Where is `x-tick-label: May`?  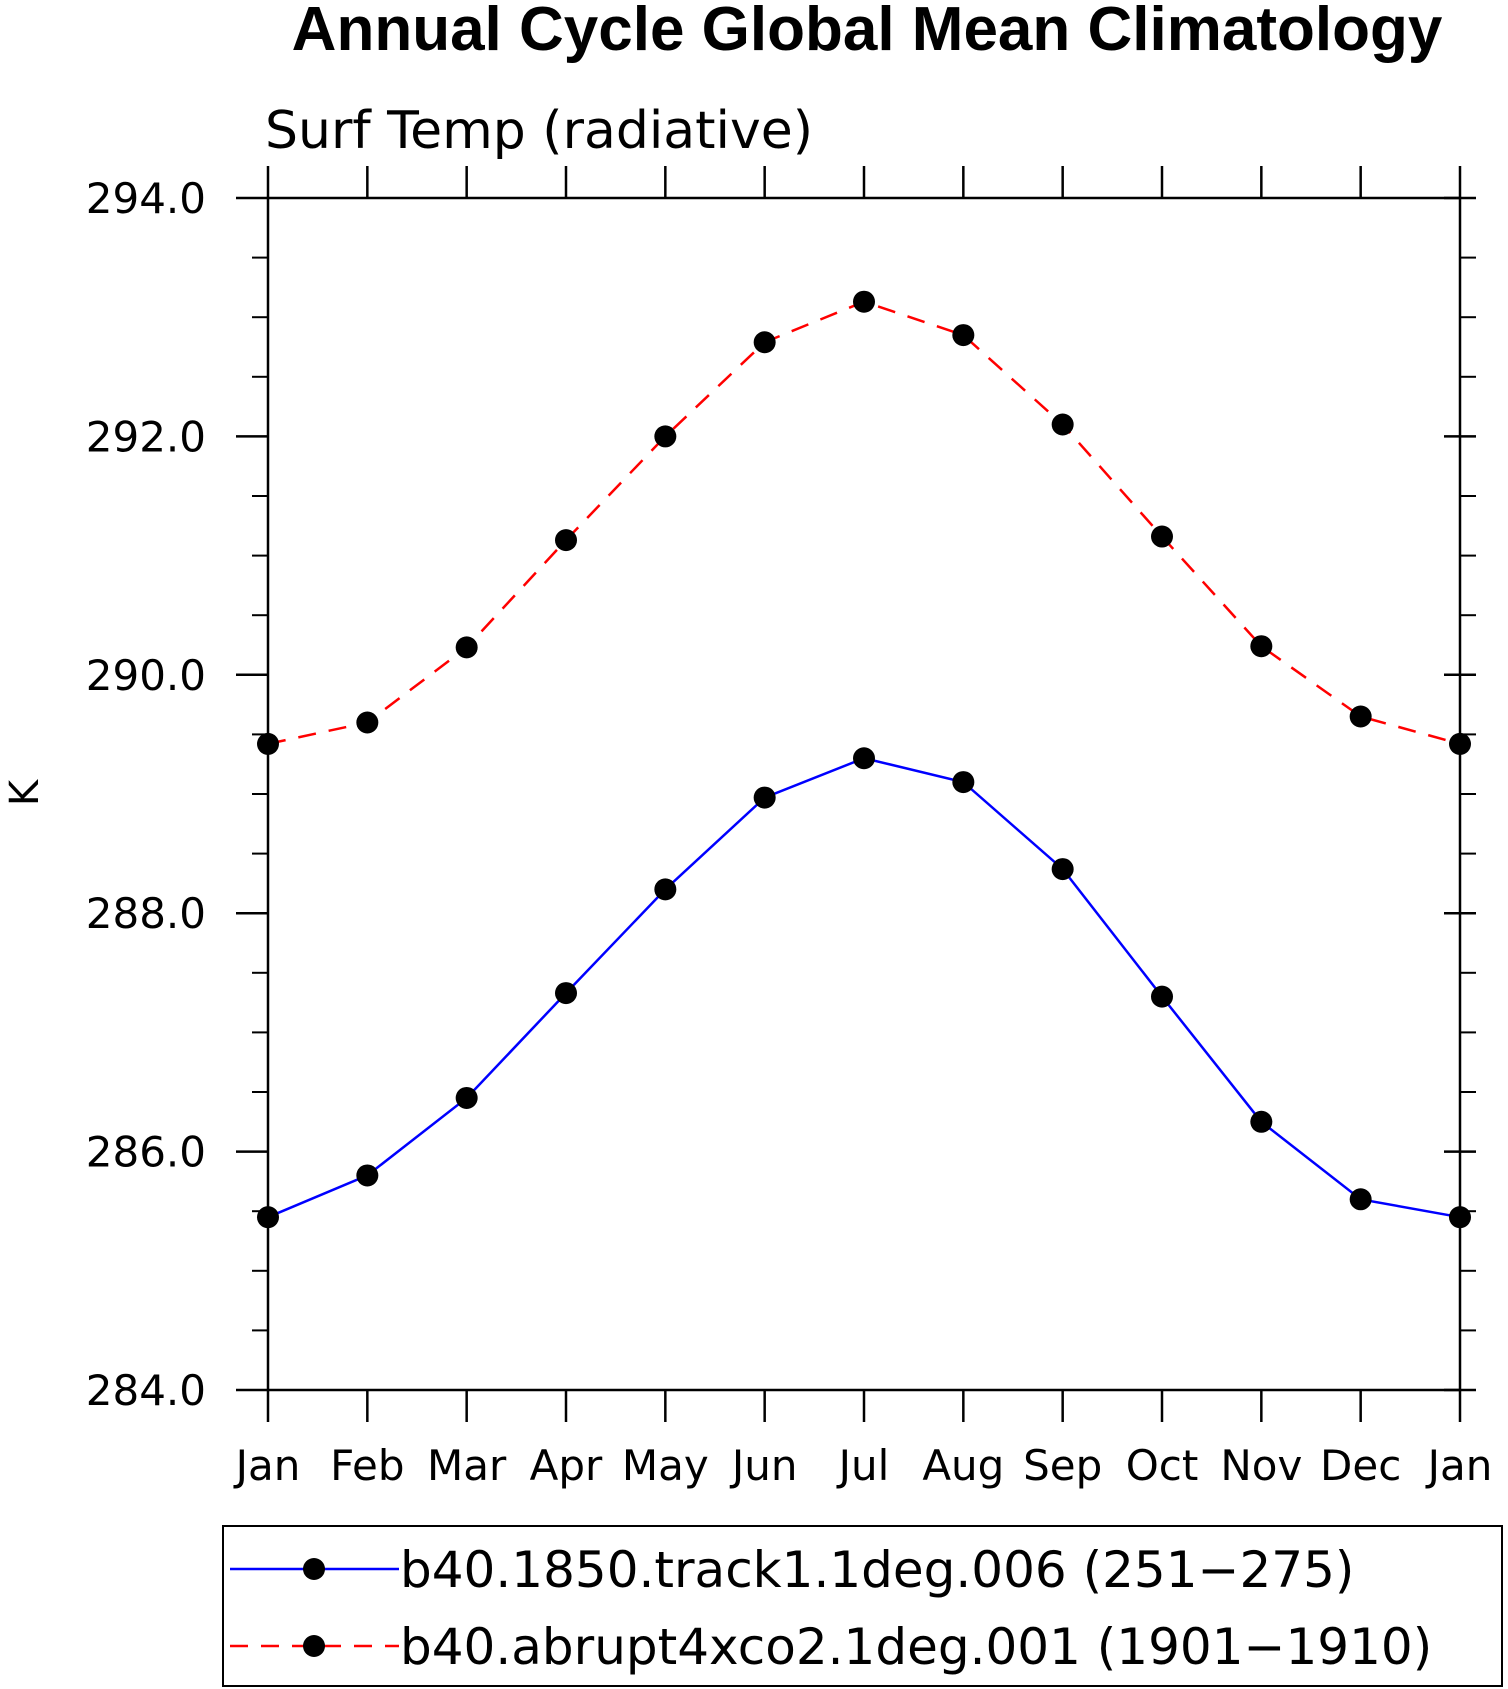 x-tick-label: May is located at coordinates (665, 1465).